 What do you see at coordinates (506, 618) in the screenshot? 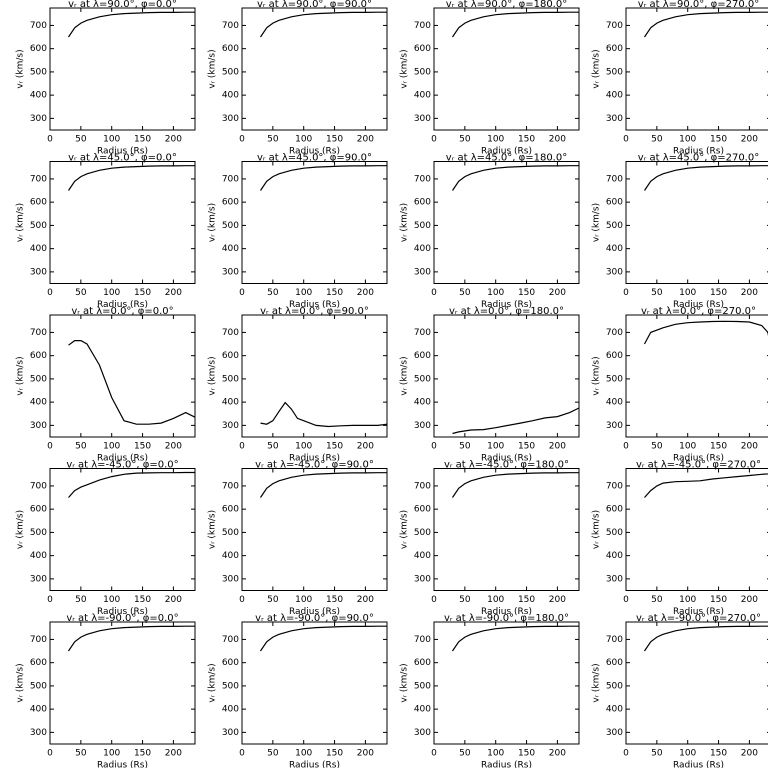
I see `chart-title: vᵣ at λ=-90.0°, φ=180.0°` at bounding box center [506, 618].